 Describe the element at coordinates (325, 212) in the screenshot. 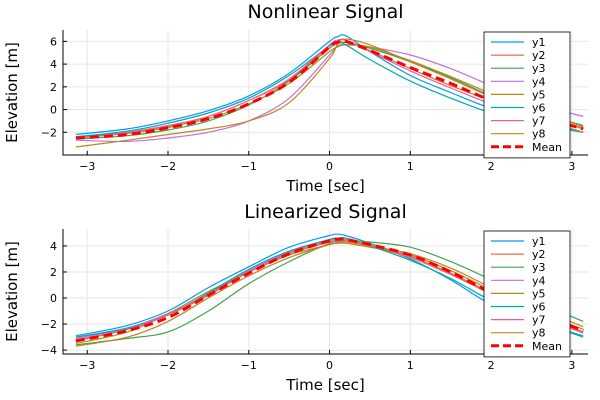

I see `chart-title: Linearized Signal` at that location.